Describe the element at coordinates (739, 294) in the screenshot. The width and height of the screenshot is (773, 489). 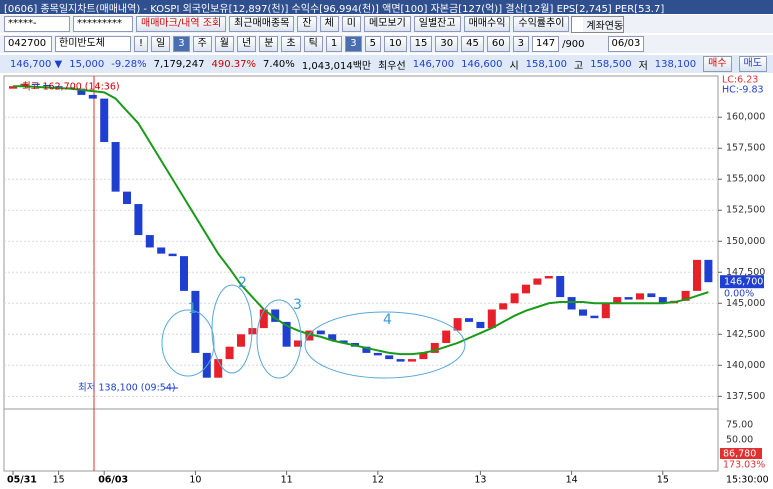
I see `current-pct: 0.00%` at that location.